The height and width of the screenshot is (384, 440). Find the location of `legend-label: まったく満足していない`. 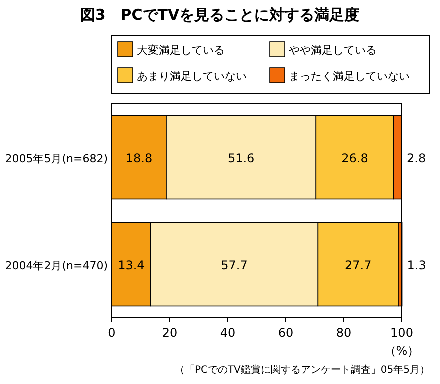

legend-label: まったく満足していない is located at coordinates (349, 76).